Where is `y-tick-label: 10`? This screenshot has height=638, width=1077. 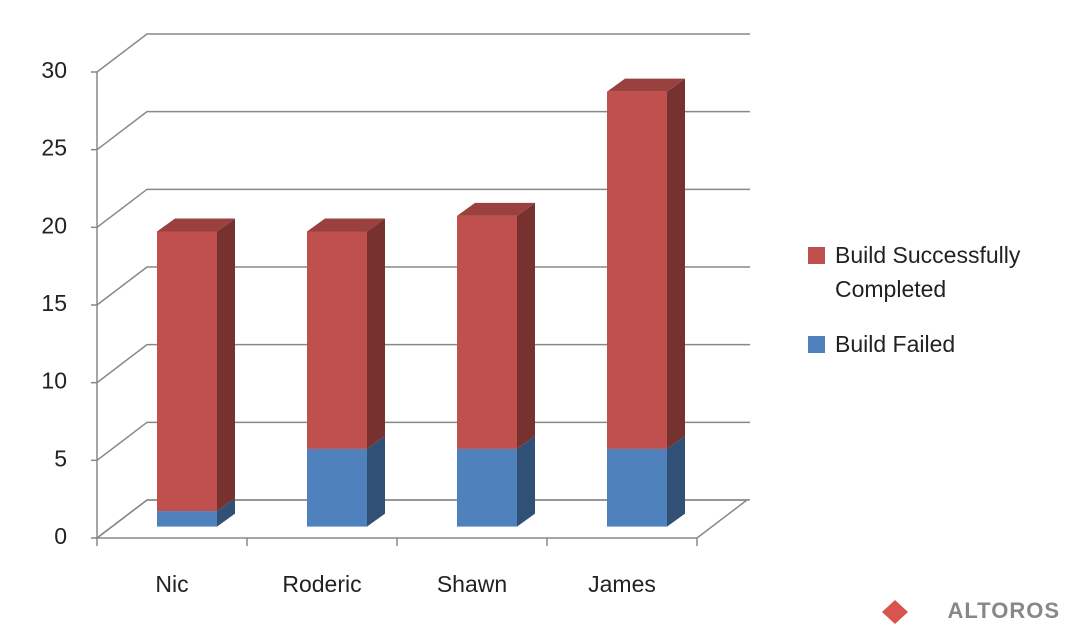
y-tick-label: 10 is located at coordinates (54, 381).